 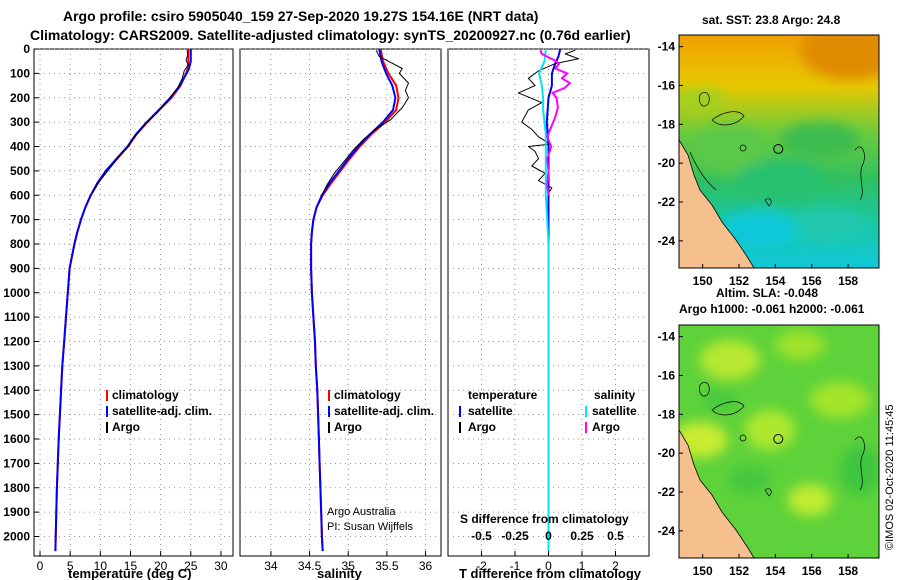 What do you see at coordinates (490, 411) in the screenshot?
I see `legend-t-satellite: satellite` at bounding box center [490, 411].